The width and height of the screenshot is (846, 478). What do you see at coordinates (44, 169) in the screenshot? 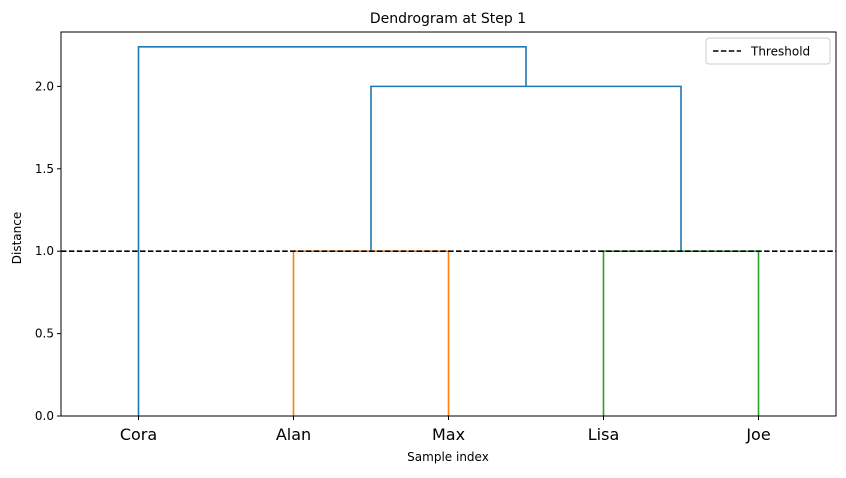
I see `y-tick-label: 1.5` at bounding box center [44, 169].